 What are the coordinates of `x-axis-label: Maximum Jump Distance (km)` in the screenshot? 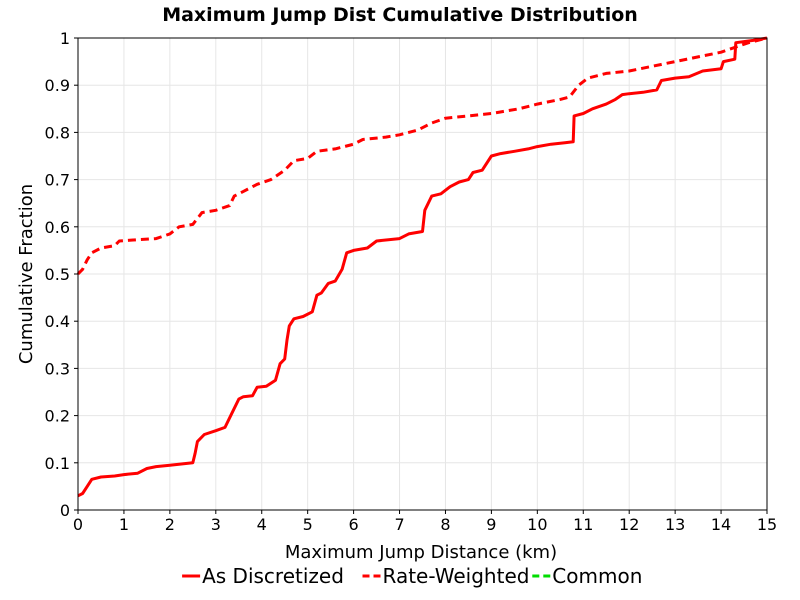 It's located at (421, 552).